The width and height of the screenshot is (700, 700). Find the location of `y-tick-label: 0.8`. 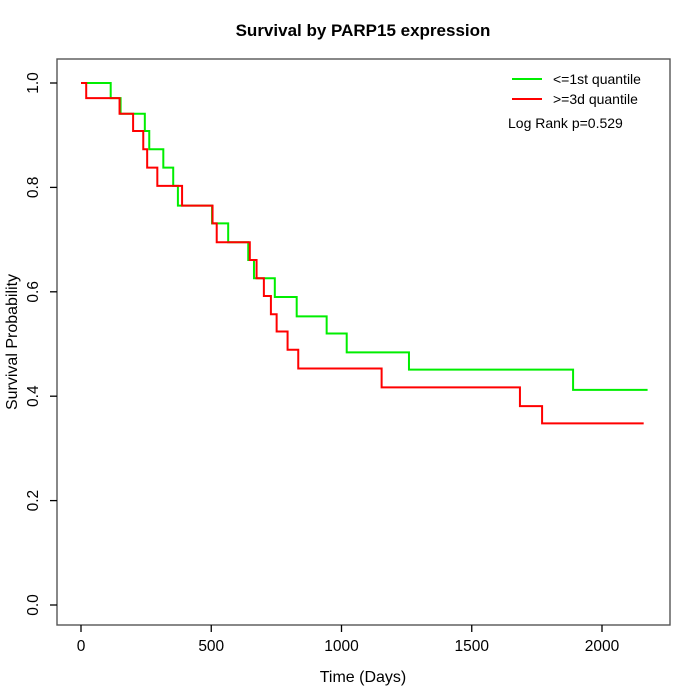

y-tick-label: 0.8 is located at coordinates (33, 188).